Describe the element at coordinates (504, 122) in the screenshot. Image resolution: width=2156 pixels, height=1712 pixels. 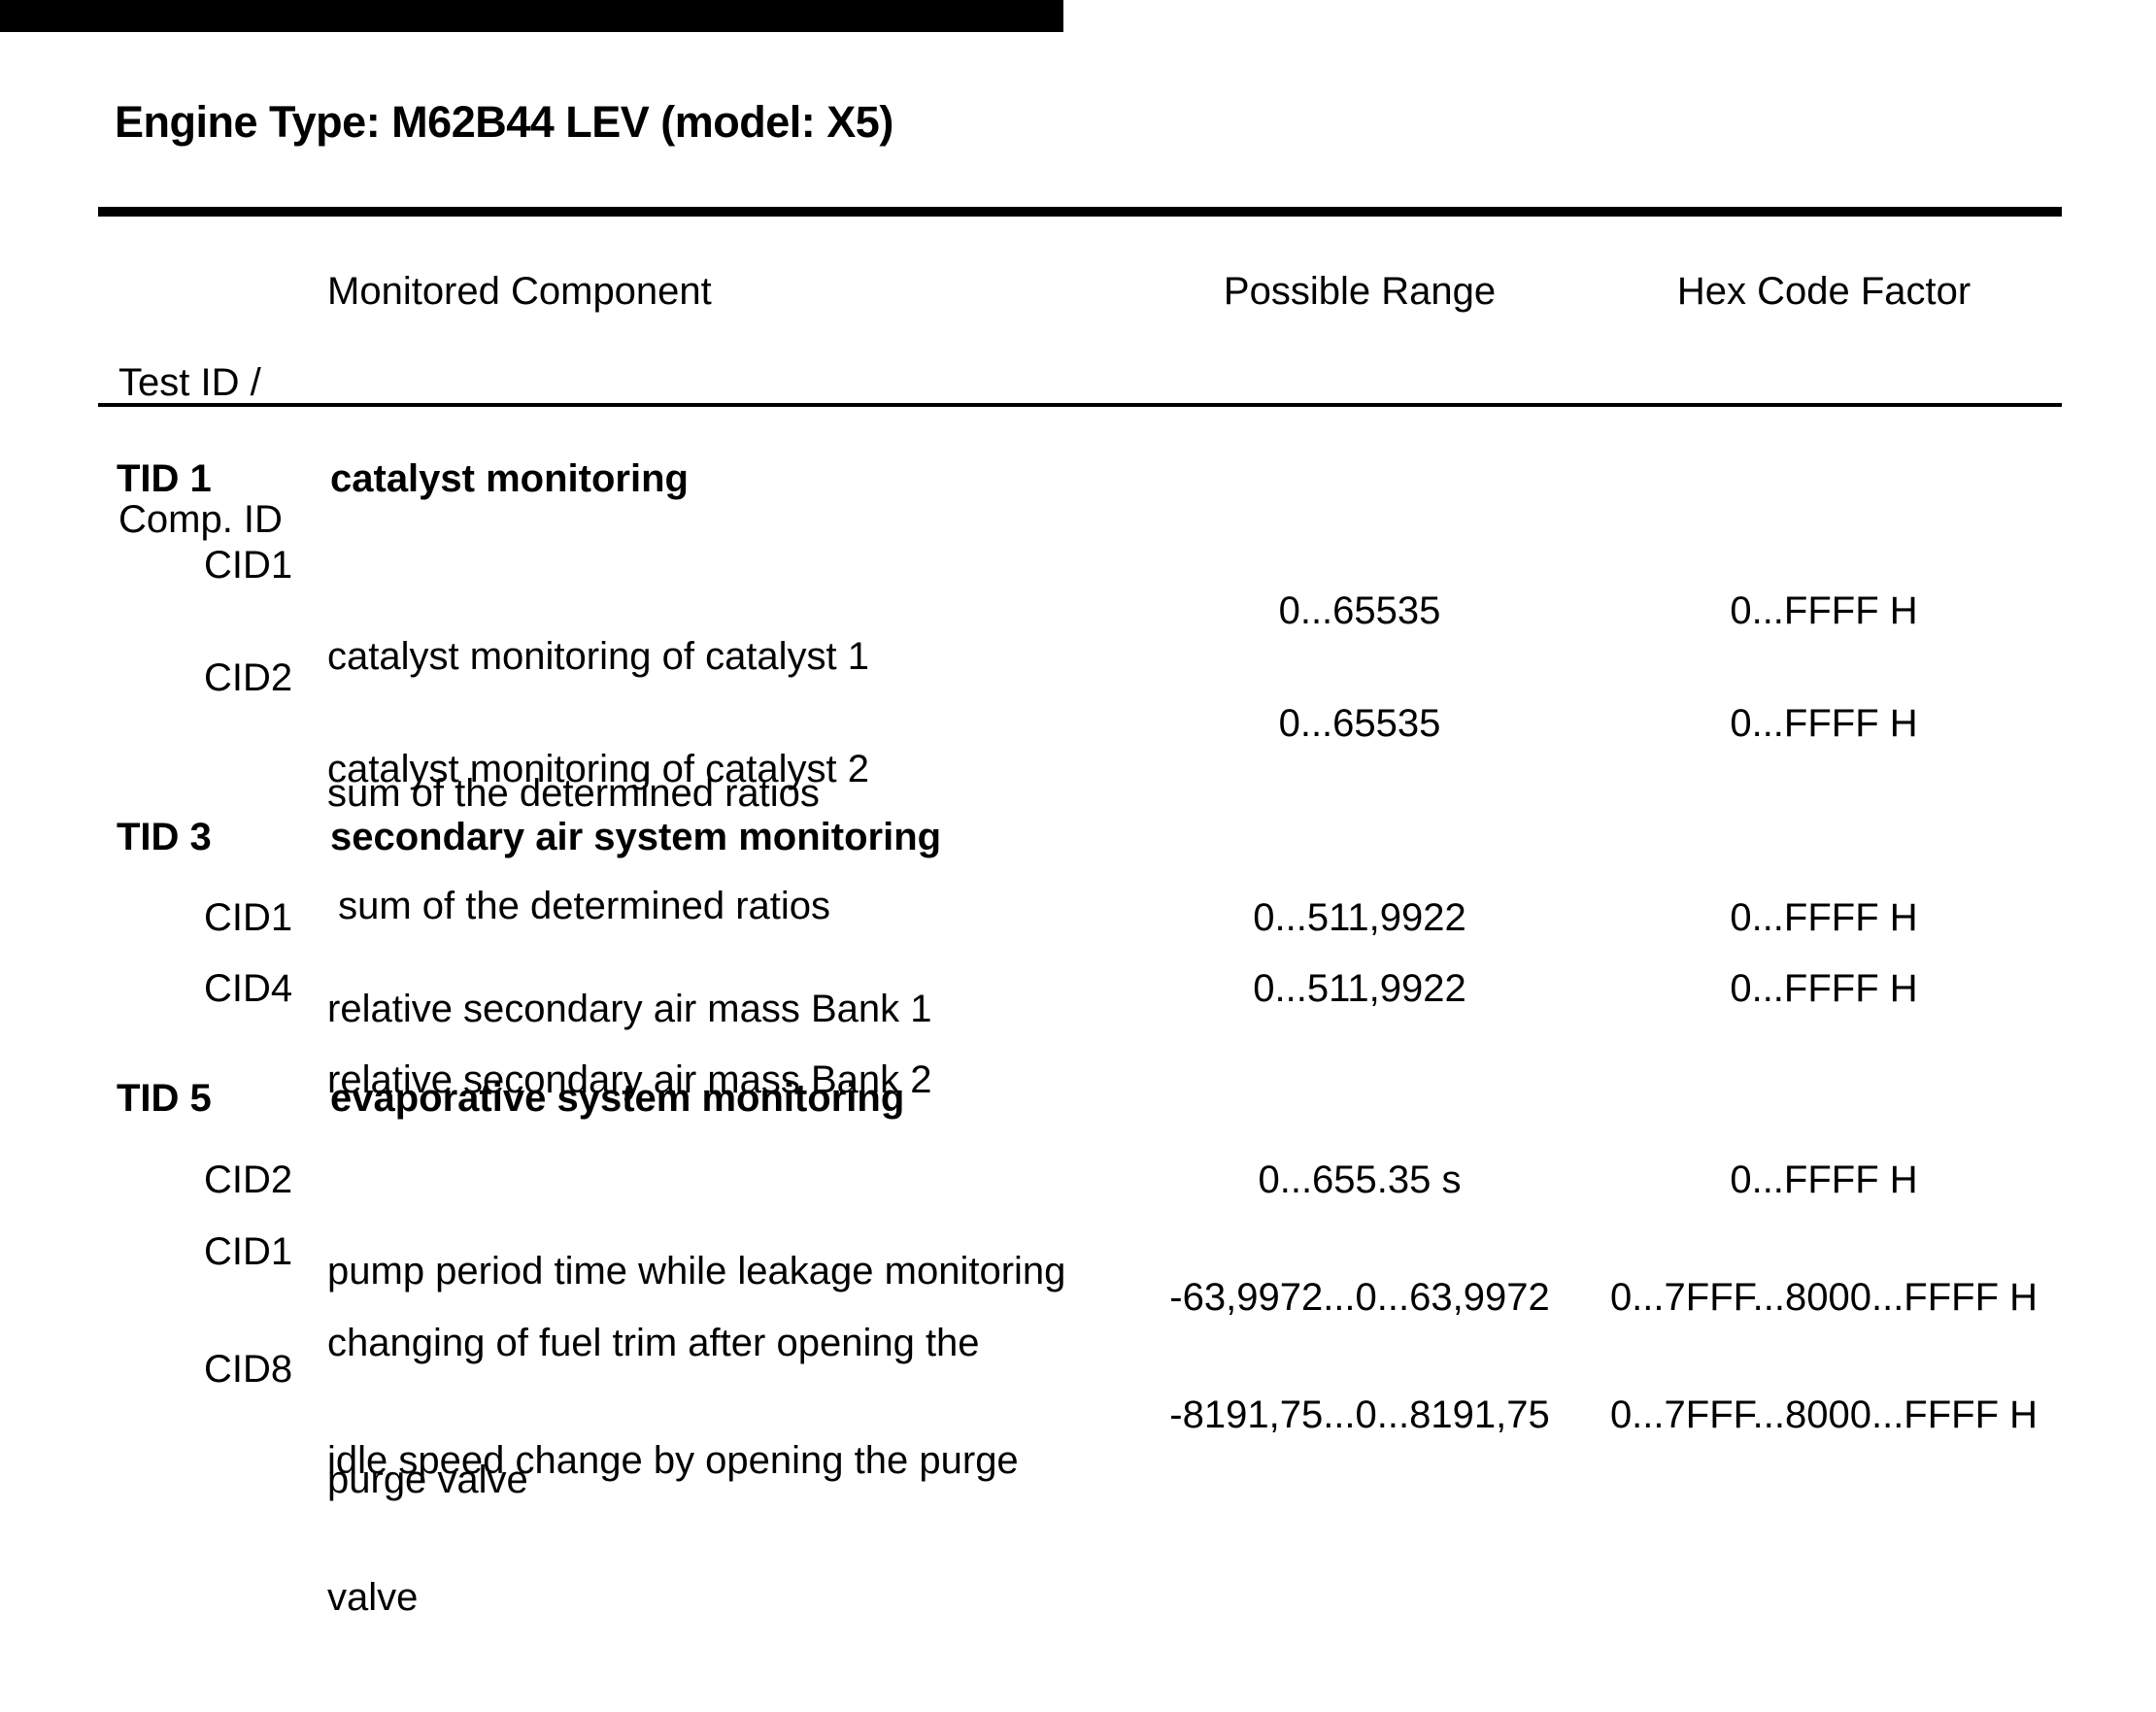
I see `page-title: Engine Type: M62B44 LEV (model: X5)` at that location.